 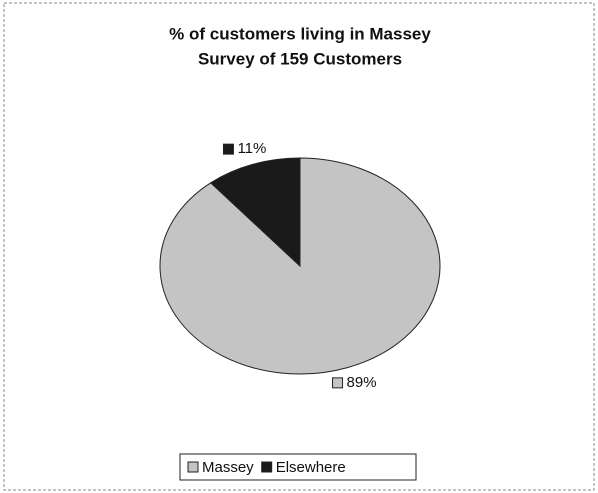 What do you see at coordinates (311, 467) in the screenshot?
I see `legend-label: Elsewhere` at bounding box center [311, 467].